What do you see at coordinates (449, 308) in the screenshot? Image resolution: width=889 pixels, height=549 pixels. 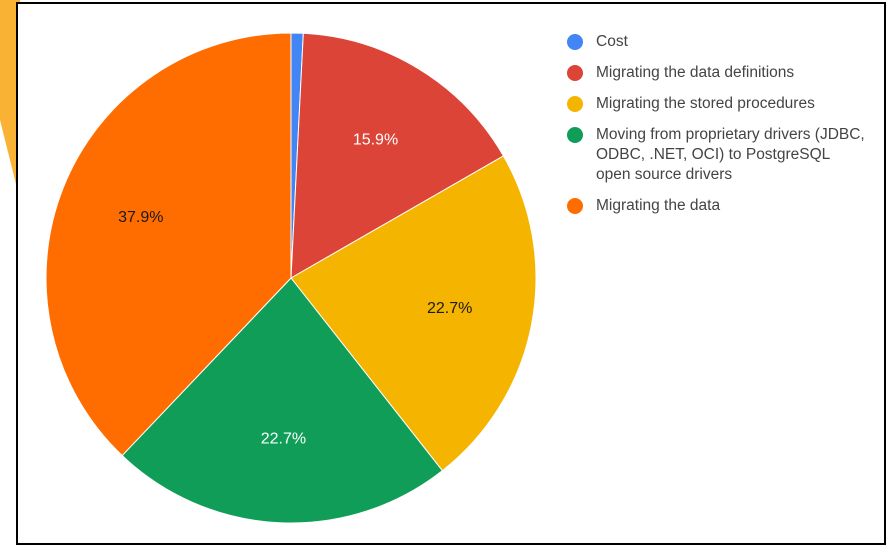 I see `data-label-stored-procedures: 22.7%` at bounding box center [449, 308].